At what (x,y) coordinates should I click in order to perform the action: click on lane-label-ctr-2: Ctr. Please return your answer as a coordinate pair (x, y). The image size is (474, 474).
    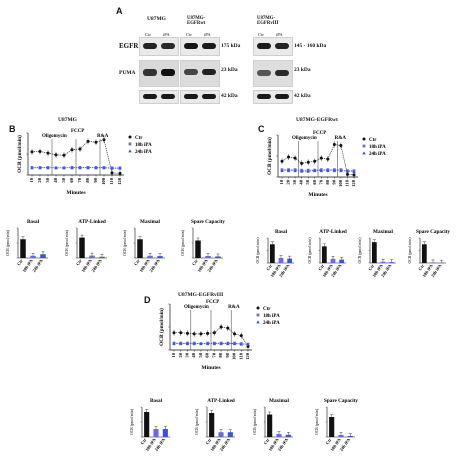
    Looking at the image, I should click on (189, 34).